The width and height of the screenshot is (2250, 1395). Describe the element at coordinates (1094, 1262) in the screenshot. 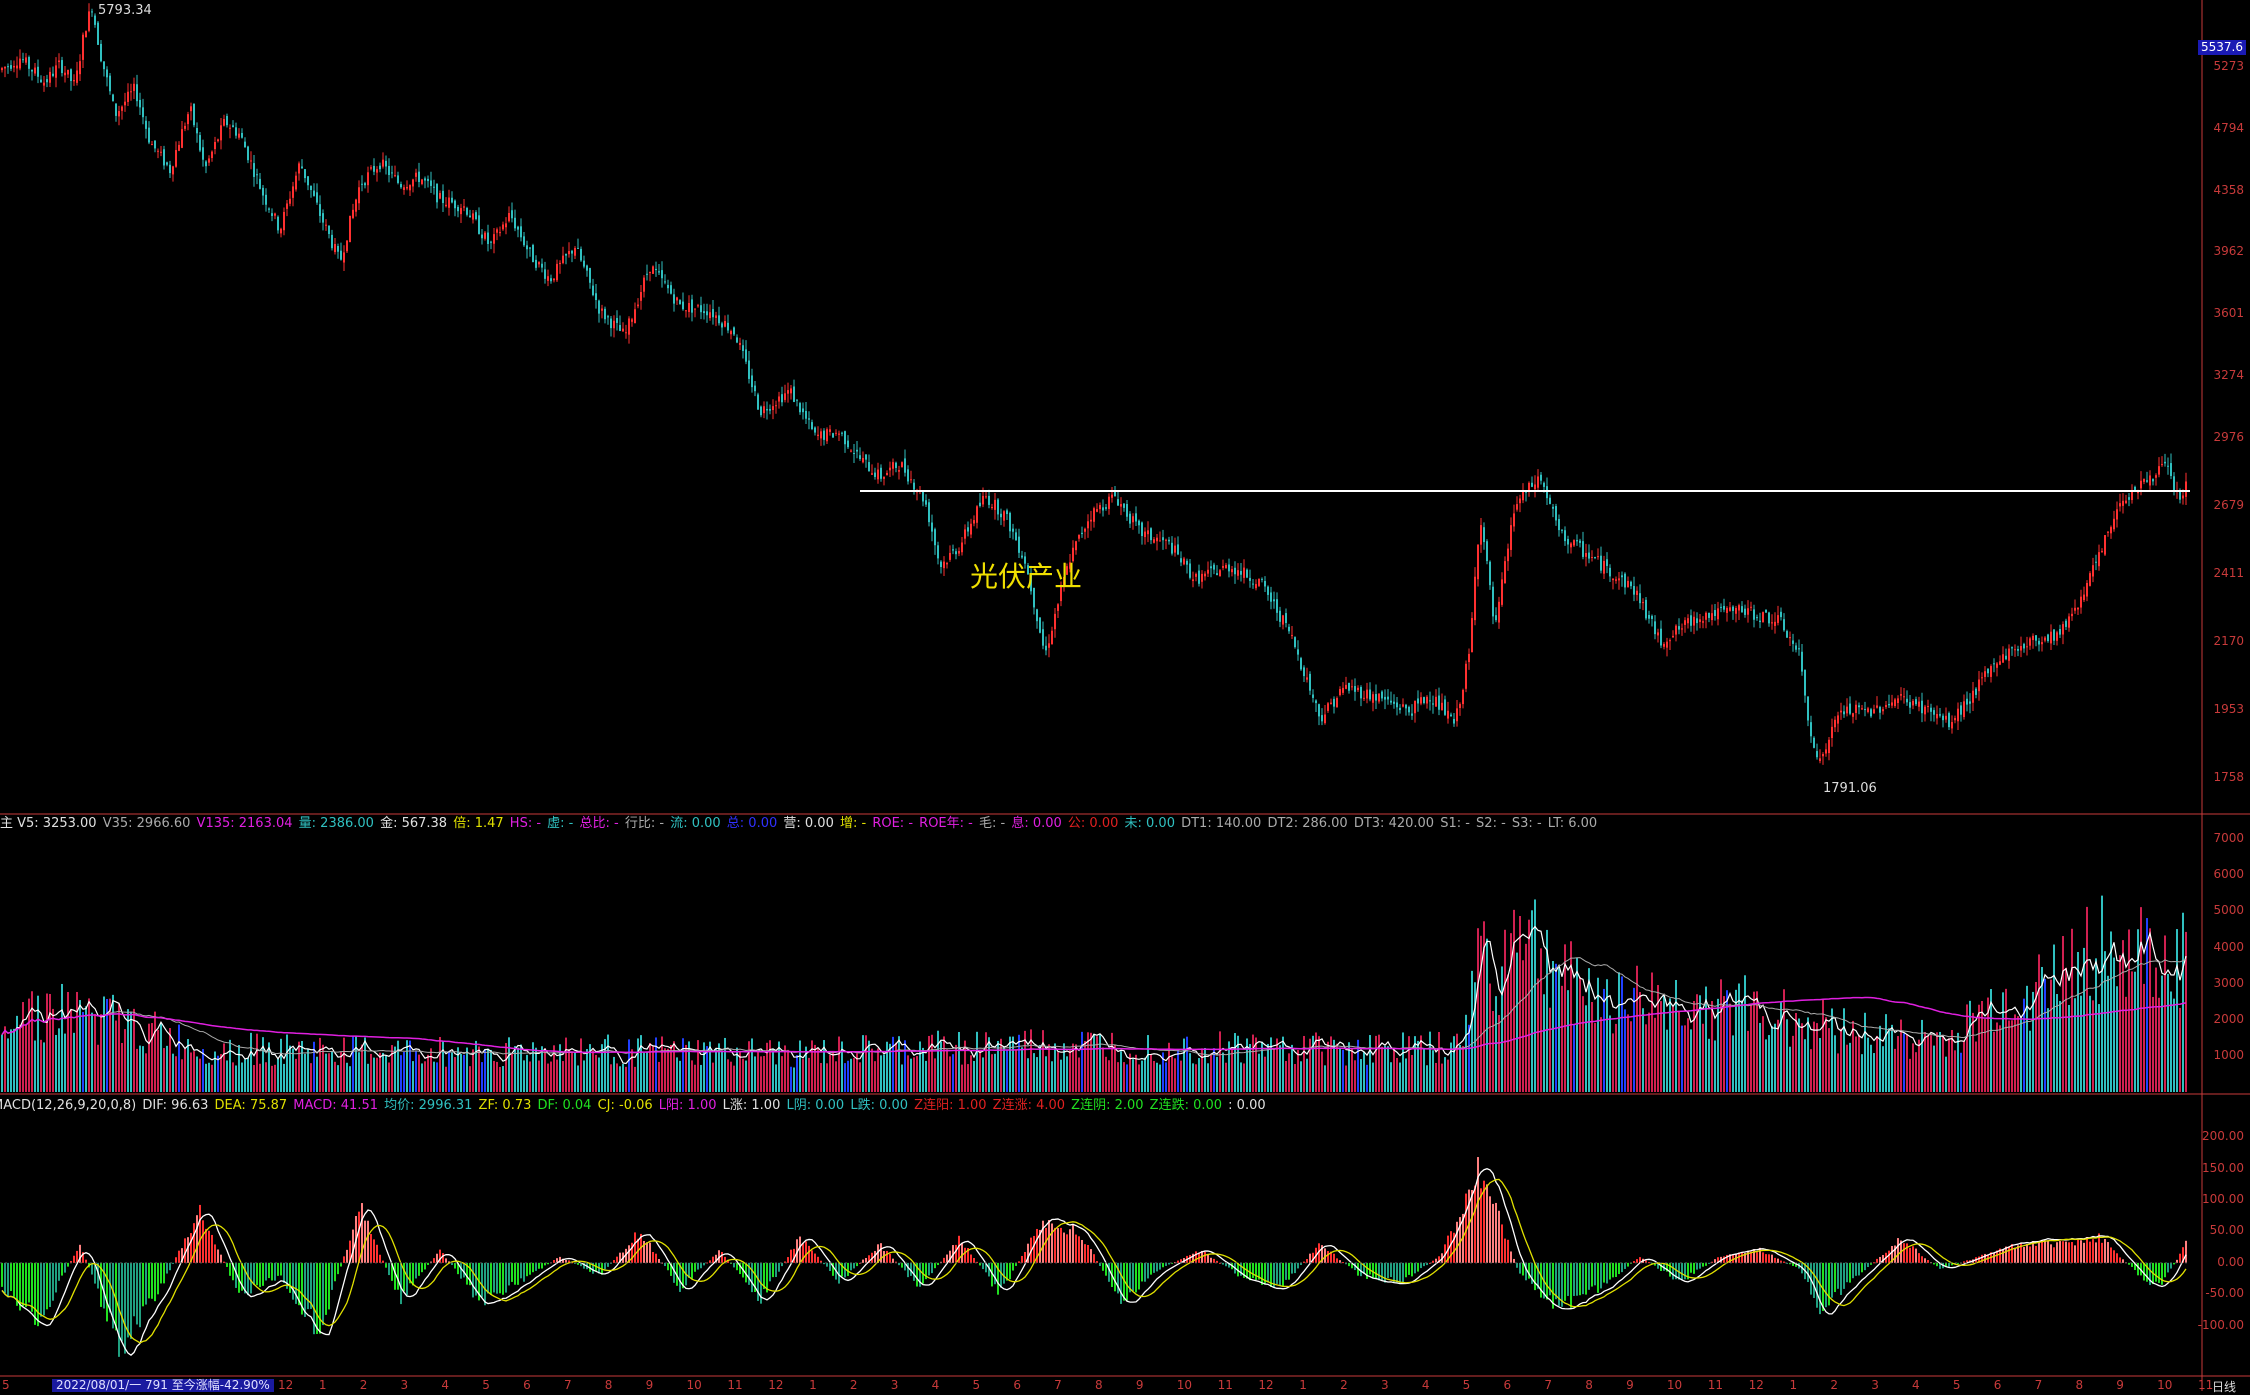

I see `macd-signal-line` at that location.